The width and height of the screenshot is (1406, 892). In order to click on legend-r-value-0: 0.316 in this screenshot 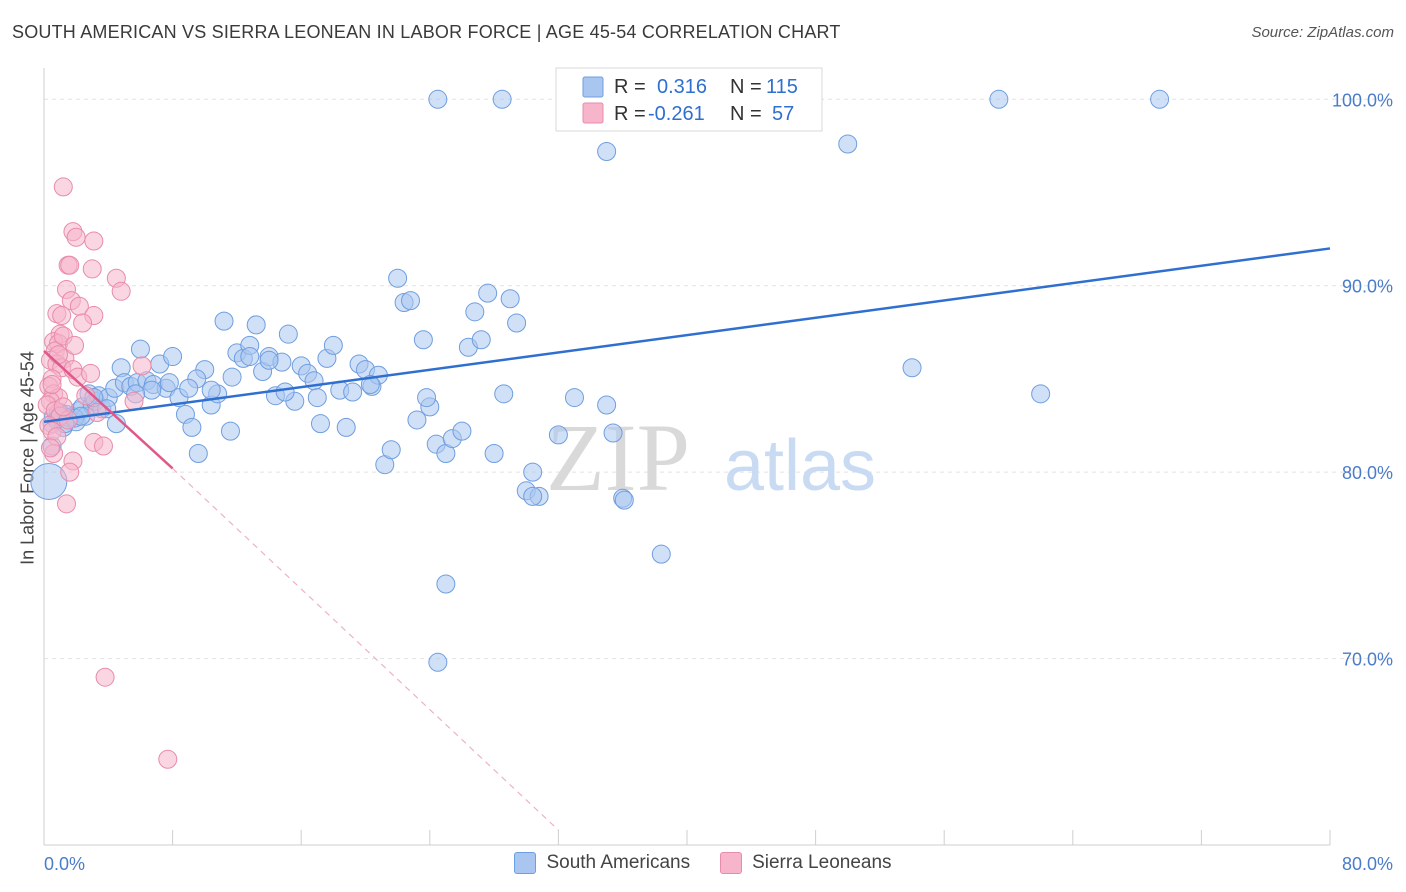, I will do `click(682, 87)`.